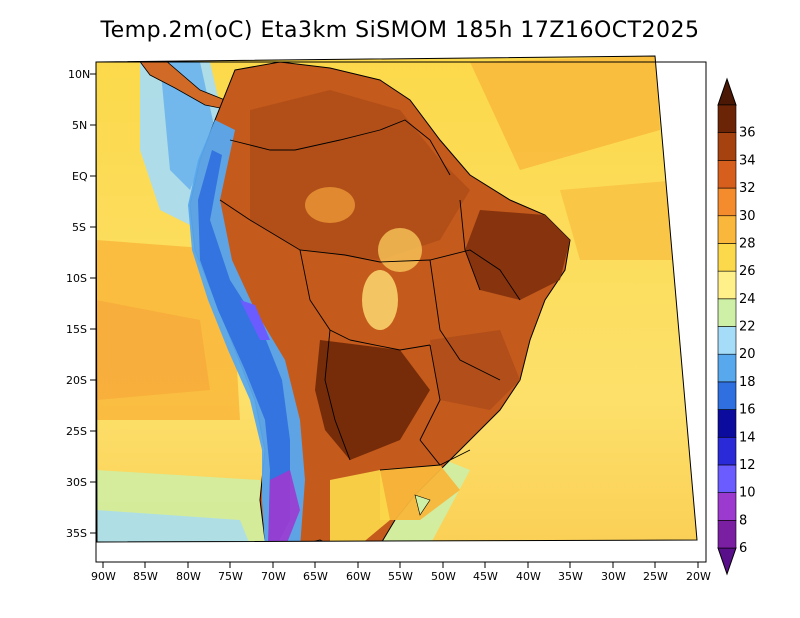 The height and width of the screenshot is (618, 800). Describe the element at coordinates (747, 299) in the screenshot. I see `colorbar-level-label: 24` at that location.